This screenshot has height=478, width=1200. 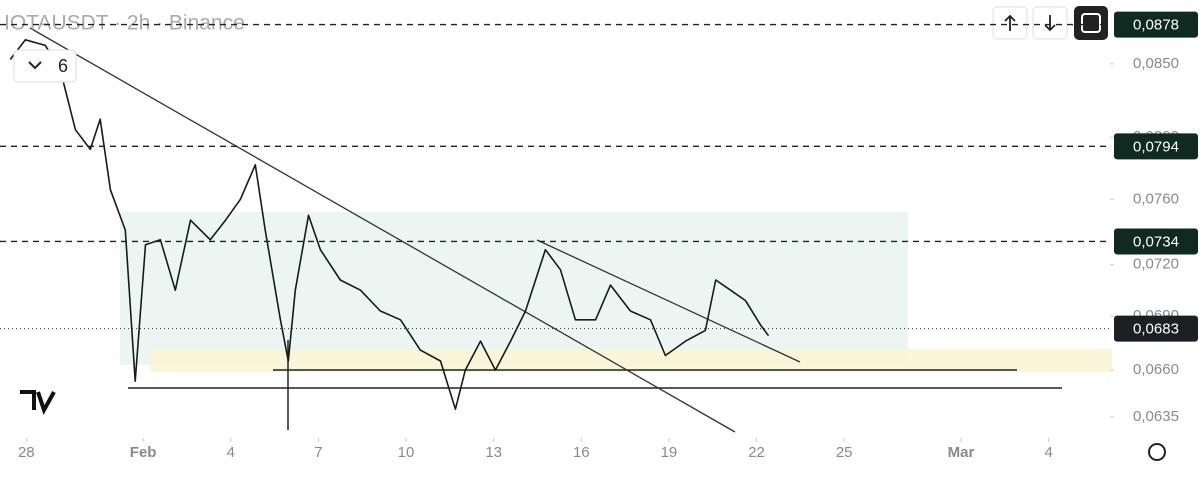 What do you see at coordinates (38, 402) in the screenshot?
I see `logo` at bounding box center [38, 402].